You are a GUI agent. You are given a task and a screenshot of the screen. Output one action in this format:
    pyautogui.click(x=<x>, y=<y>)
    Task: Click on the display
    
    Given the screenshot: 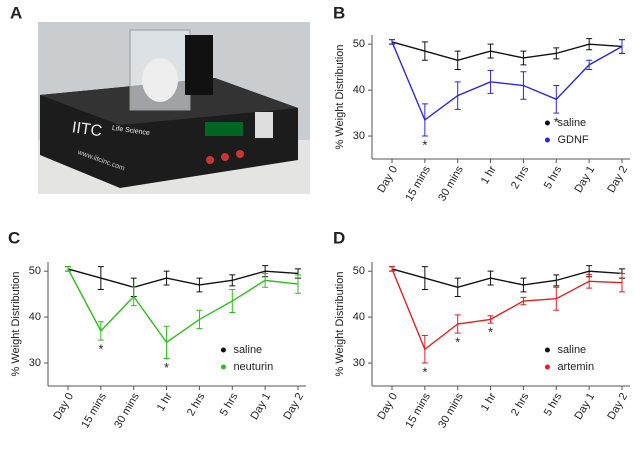 What is the action you would take?
    pyautogui.click(x=224, y=129)
    